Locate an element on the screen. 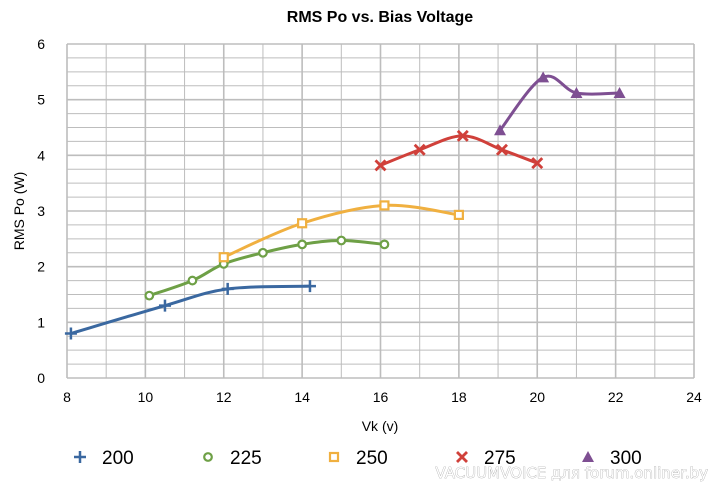  legend-label: 250 is located at coordinates (372, 458).